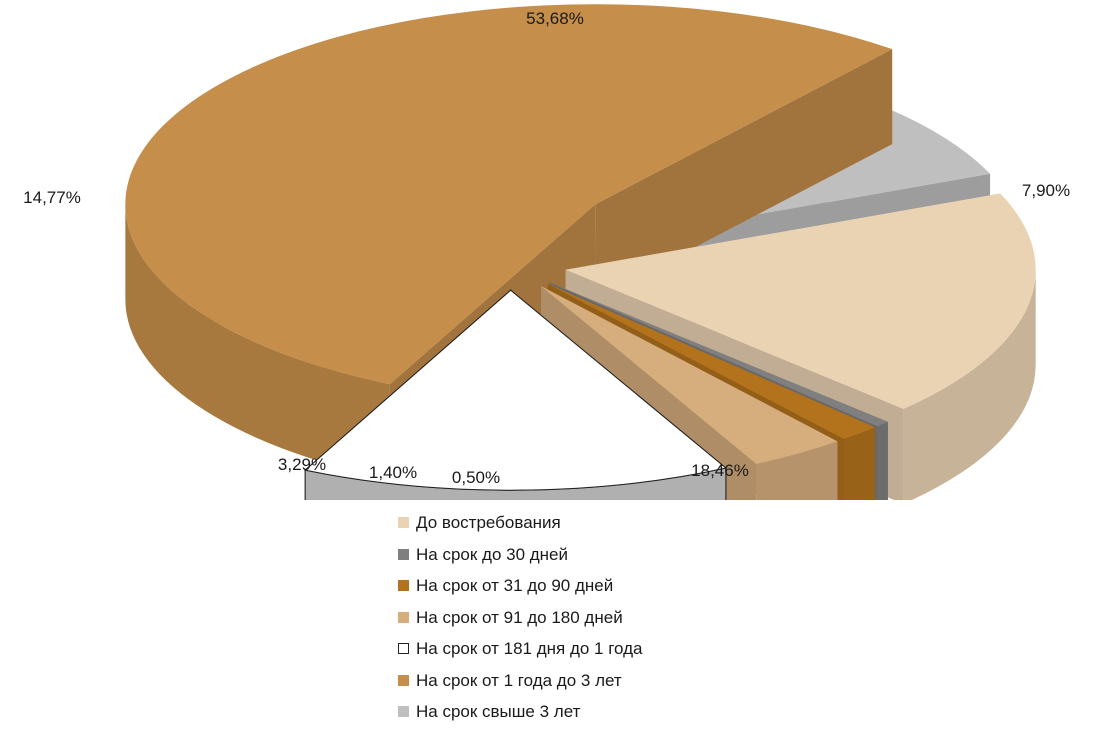 This screenshot has height=731, width=1094. I want to click on legend-label: На срок от 91 до 180 дней, so click(519, 617).